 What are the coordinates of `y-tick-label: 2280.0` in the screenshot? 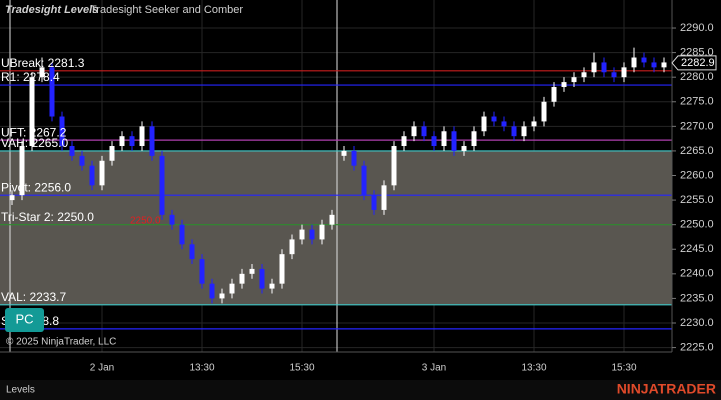 It's located at (697, 77).